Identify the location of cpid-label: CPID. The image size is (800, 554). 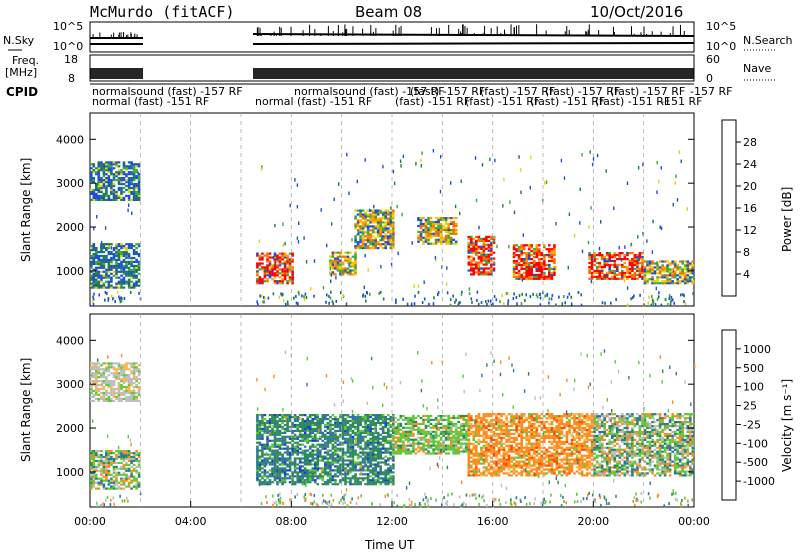
(22, 92).